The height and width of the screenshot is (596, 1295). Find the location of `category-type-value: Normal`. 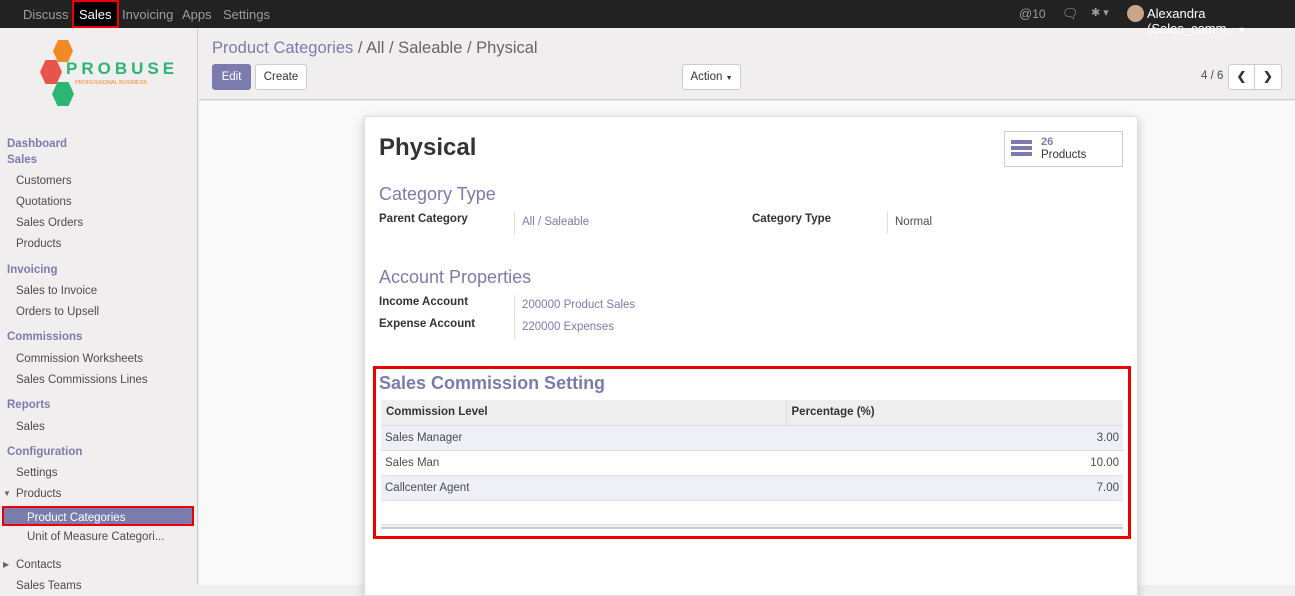

category-type-value: Normal is located at coordinates (909, 223).